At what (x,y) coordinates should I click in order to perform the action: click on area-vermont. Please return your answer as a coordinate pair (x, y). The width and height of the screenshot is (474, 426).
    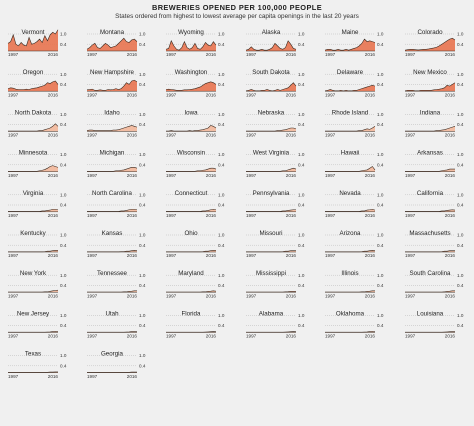
    Looking at the image, I should click on (33, 40).